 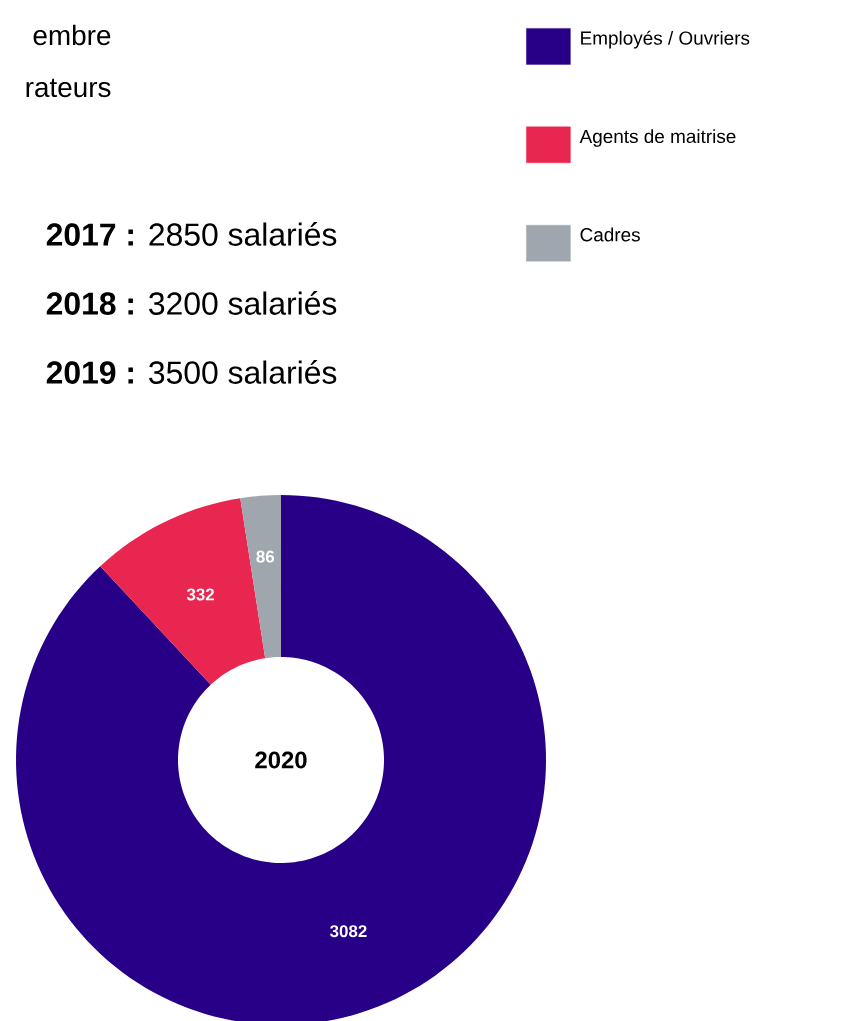 What do you see at coordinates (191, 303) in the screenshot?
I see `text: 2018 : 3200 salariés` at bounding box center [191, 303].